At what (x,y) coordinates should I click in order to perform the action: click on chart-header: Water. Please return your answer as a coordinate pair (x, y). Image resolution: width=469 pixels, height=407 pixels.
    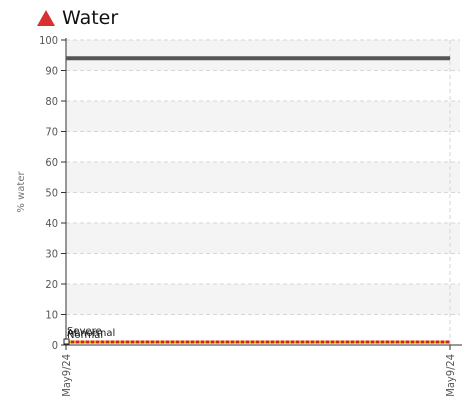
    Looking at the image, I should click on (77, 18).